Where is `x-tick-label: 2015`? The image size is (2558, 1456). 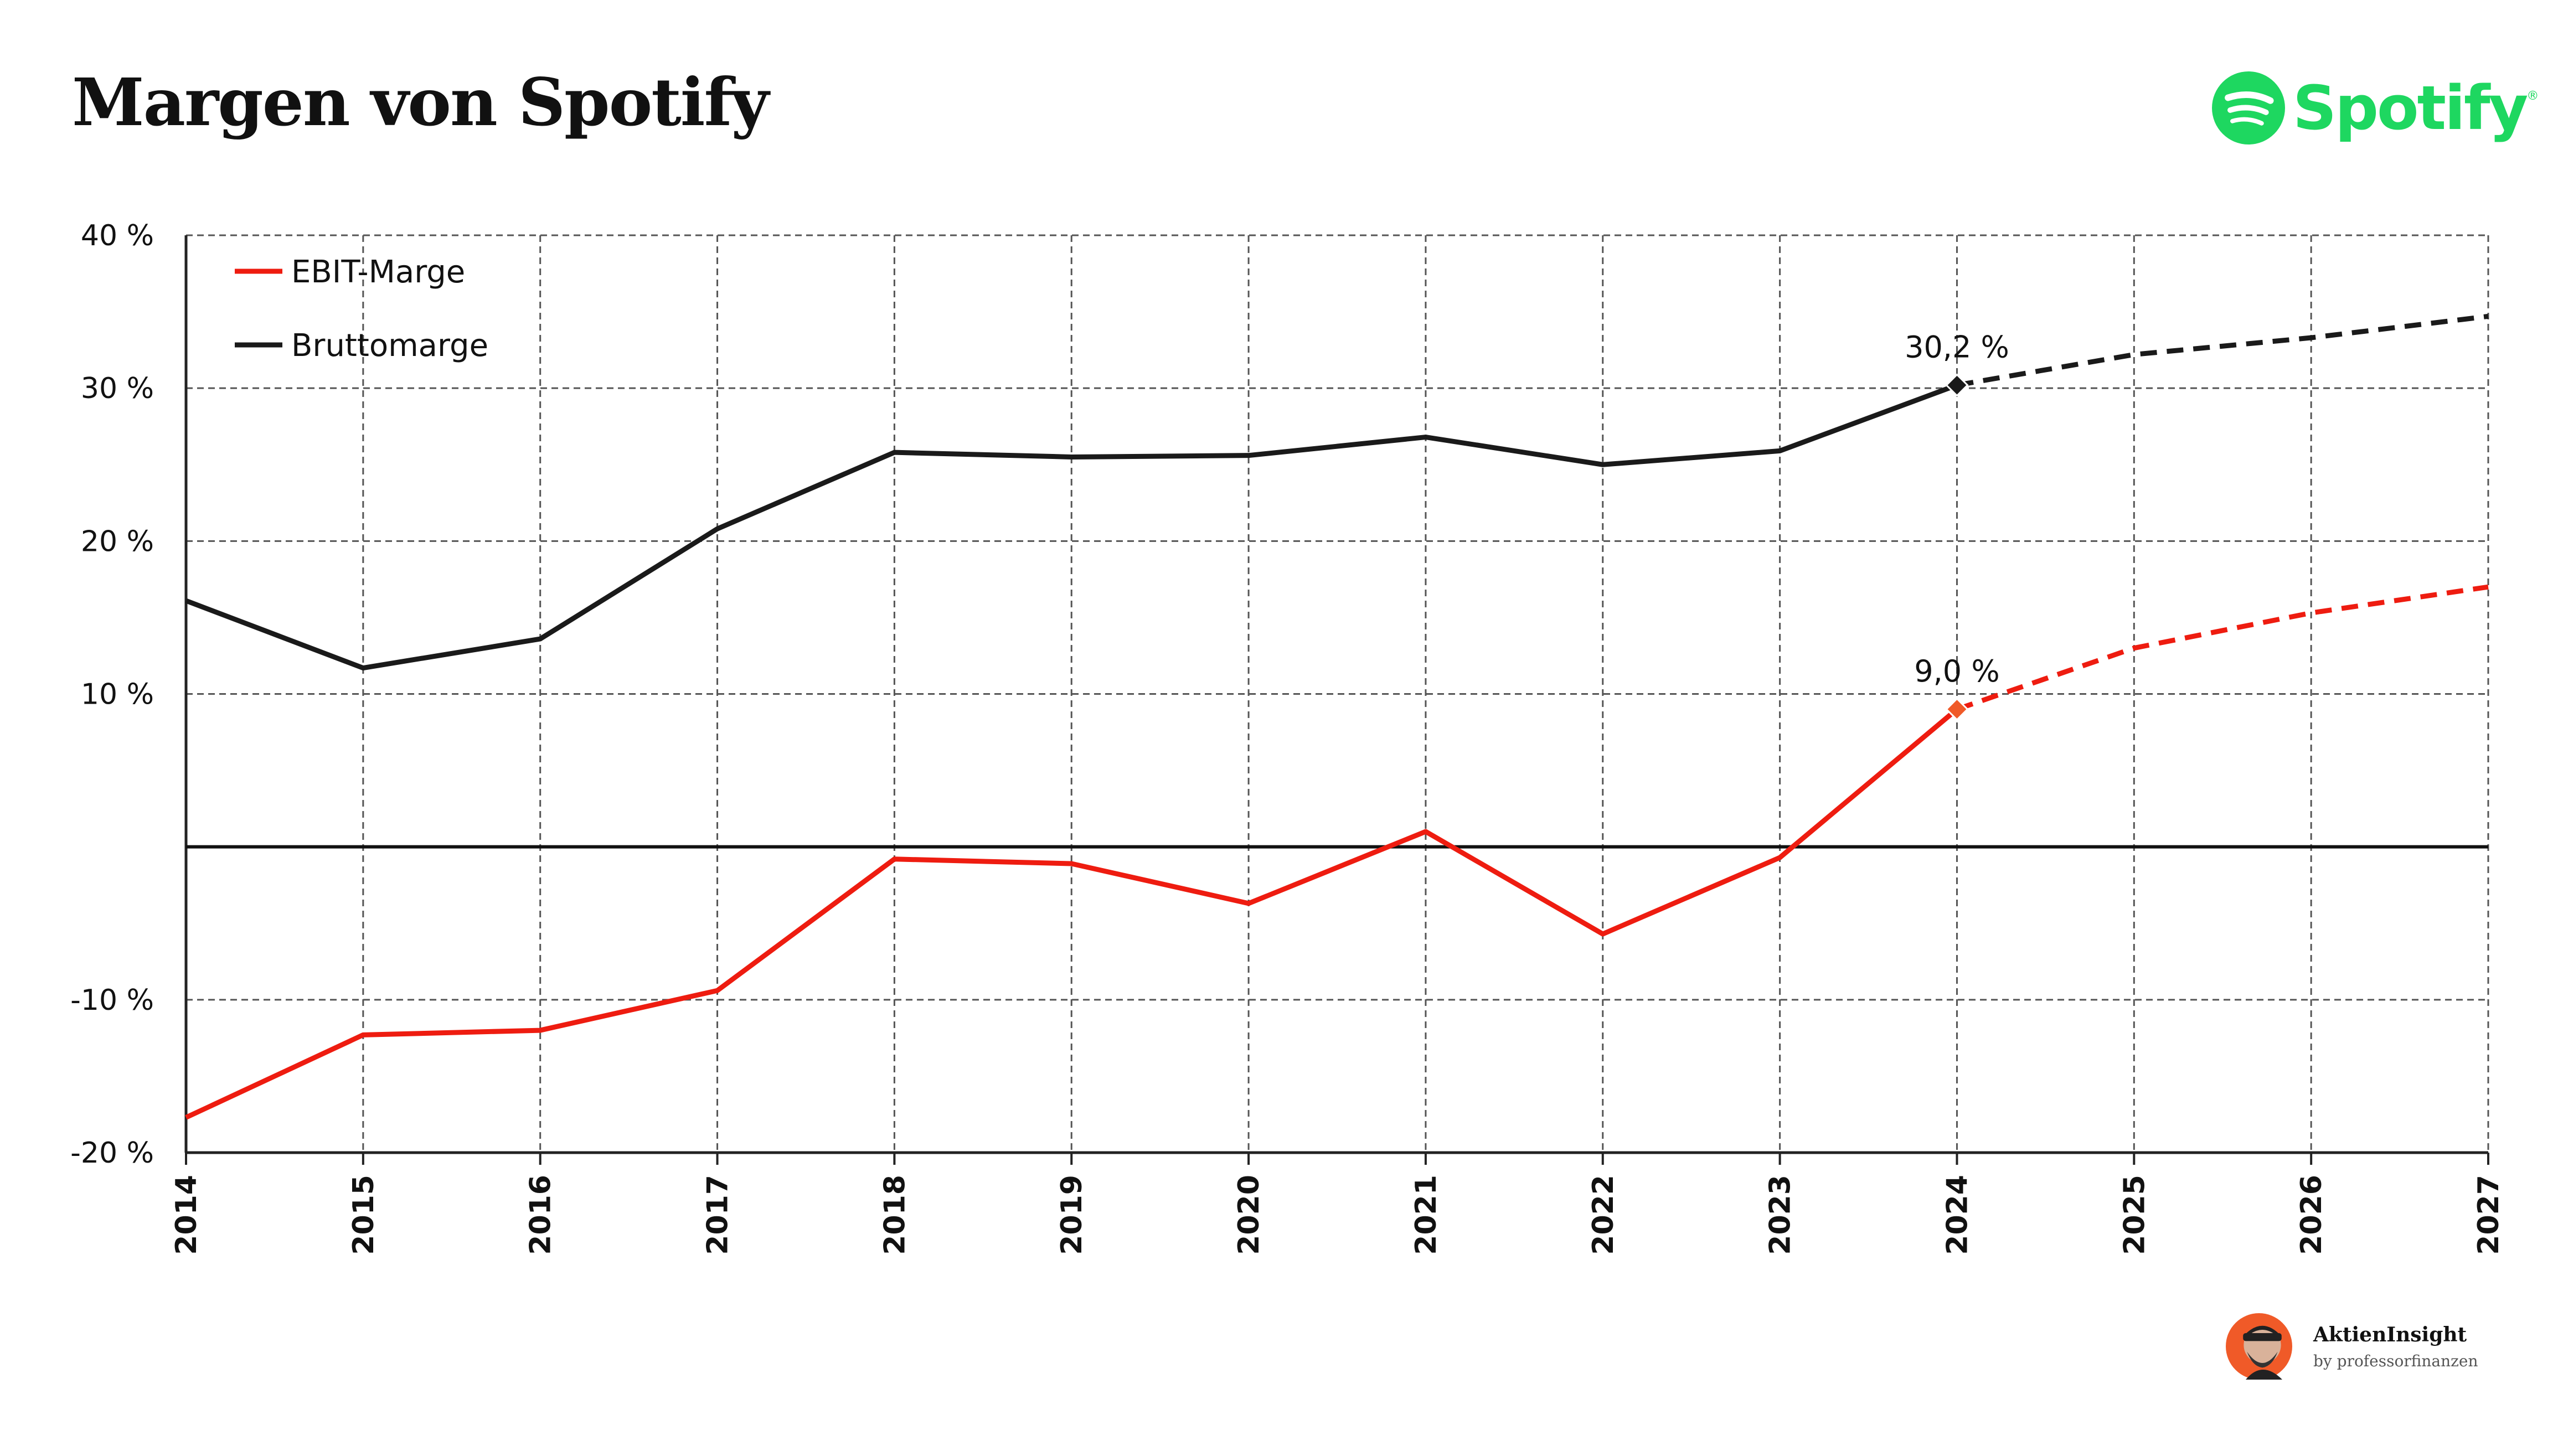
x-tick-label: 2015 is located at coordinates (363, 1215).